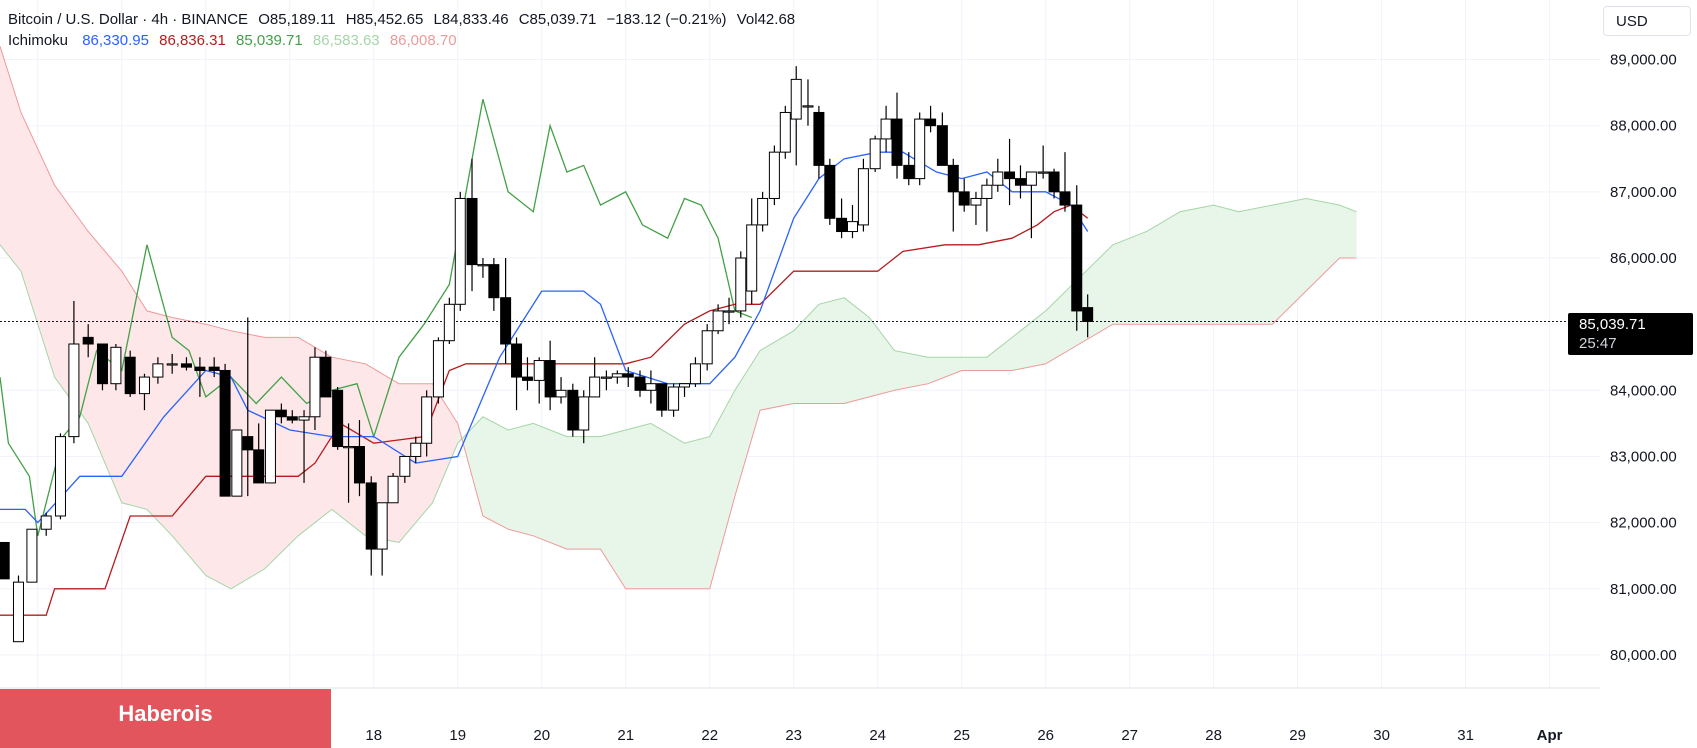 Image resolution: width=1697 pixels, height=748 pixels. I want to click on indicator-name: Ichimoku, so click(38, 40).